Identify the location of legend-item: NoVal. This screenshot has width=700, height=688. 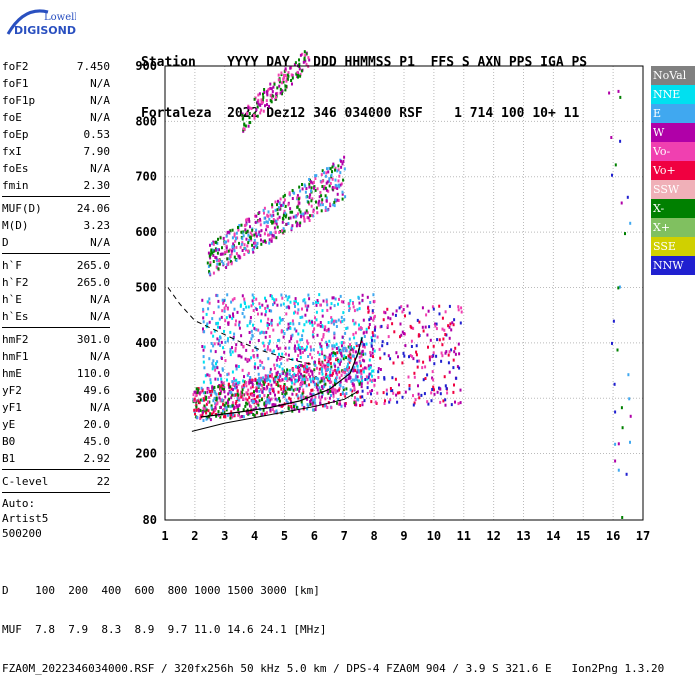
(673, 75).